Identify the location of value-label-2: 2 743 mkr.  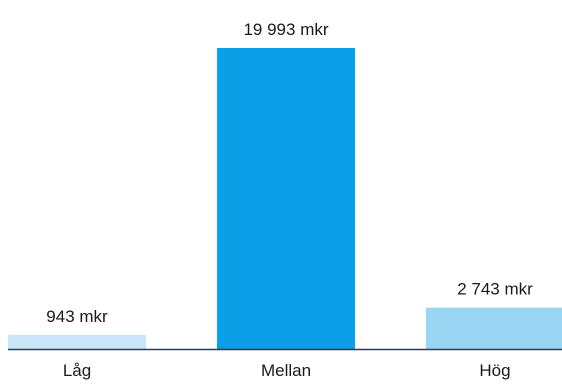
(495, 289).